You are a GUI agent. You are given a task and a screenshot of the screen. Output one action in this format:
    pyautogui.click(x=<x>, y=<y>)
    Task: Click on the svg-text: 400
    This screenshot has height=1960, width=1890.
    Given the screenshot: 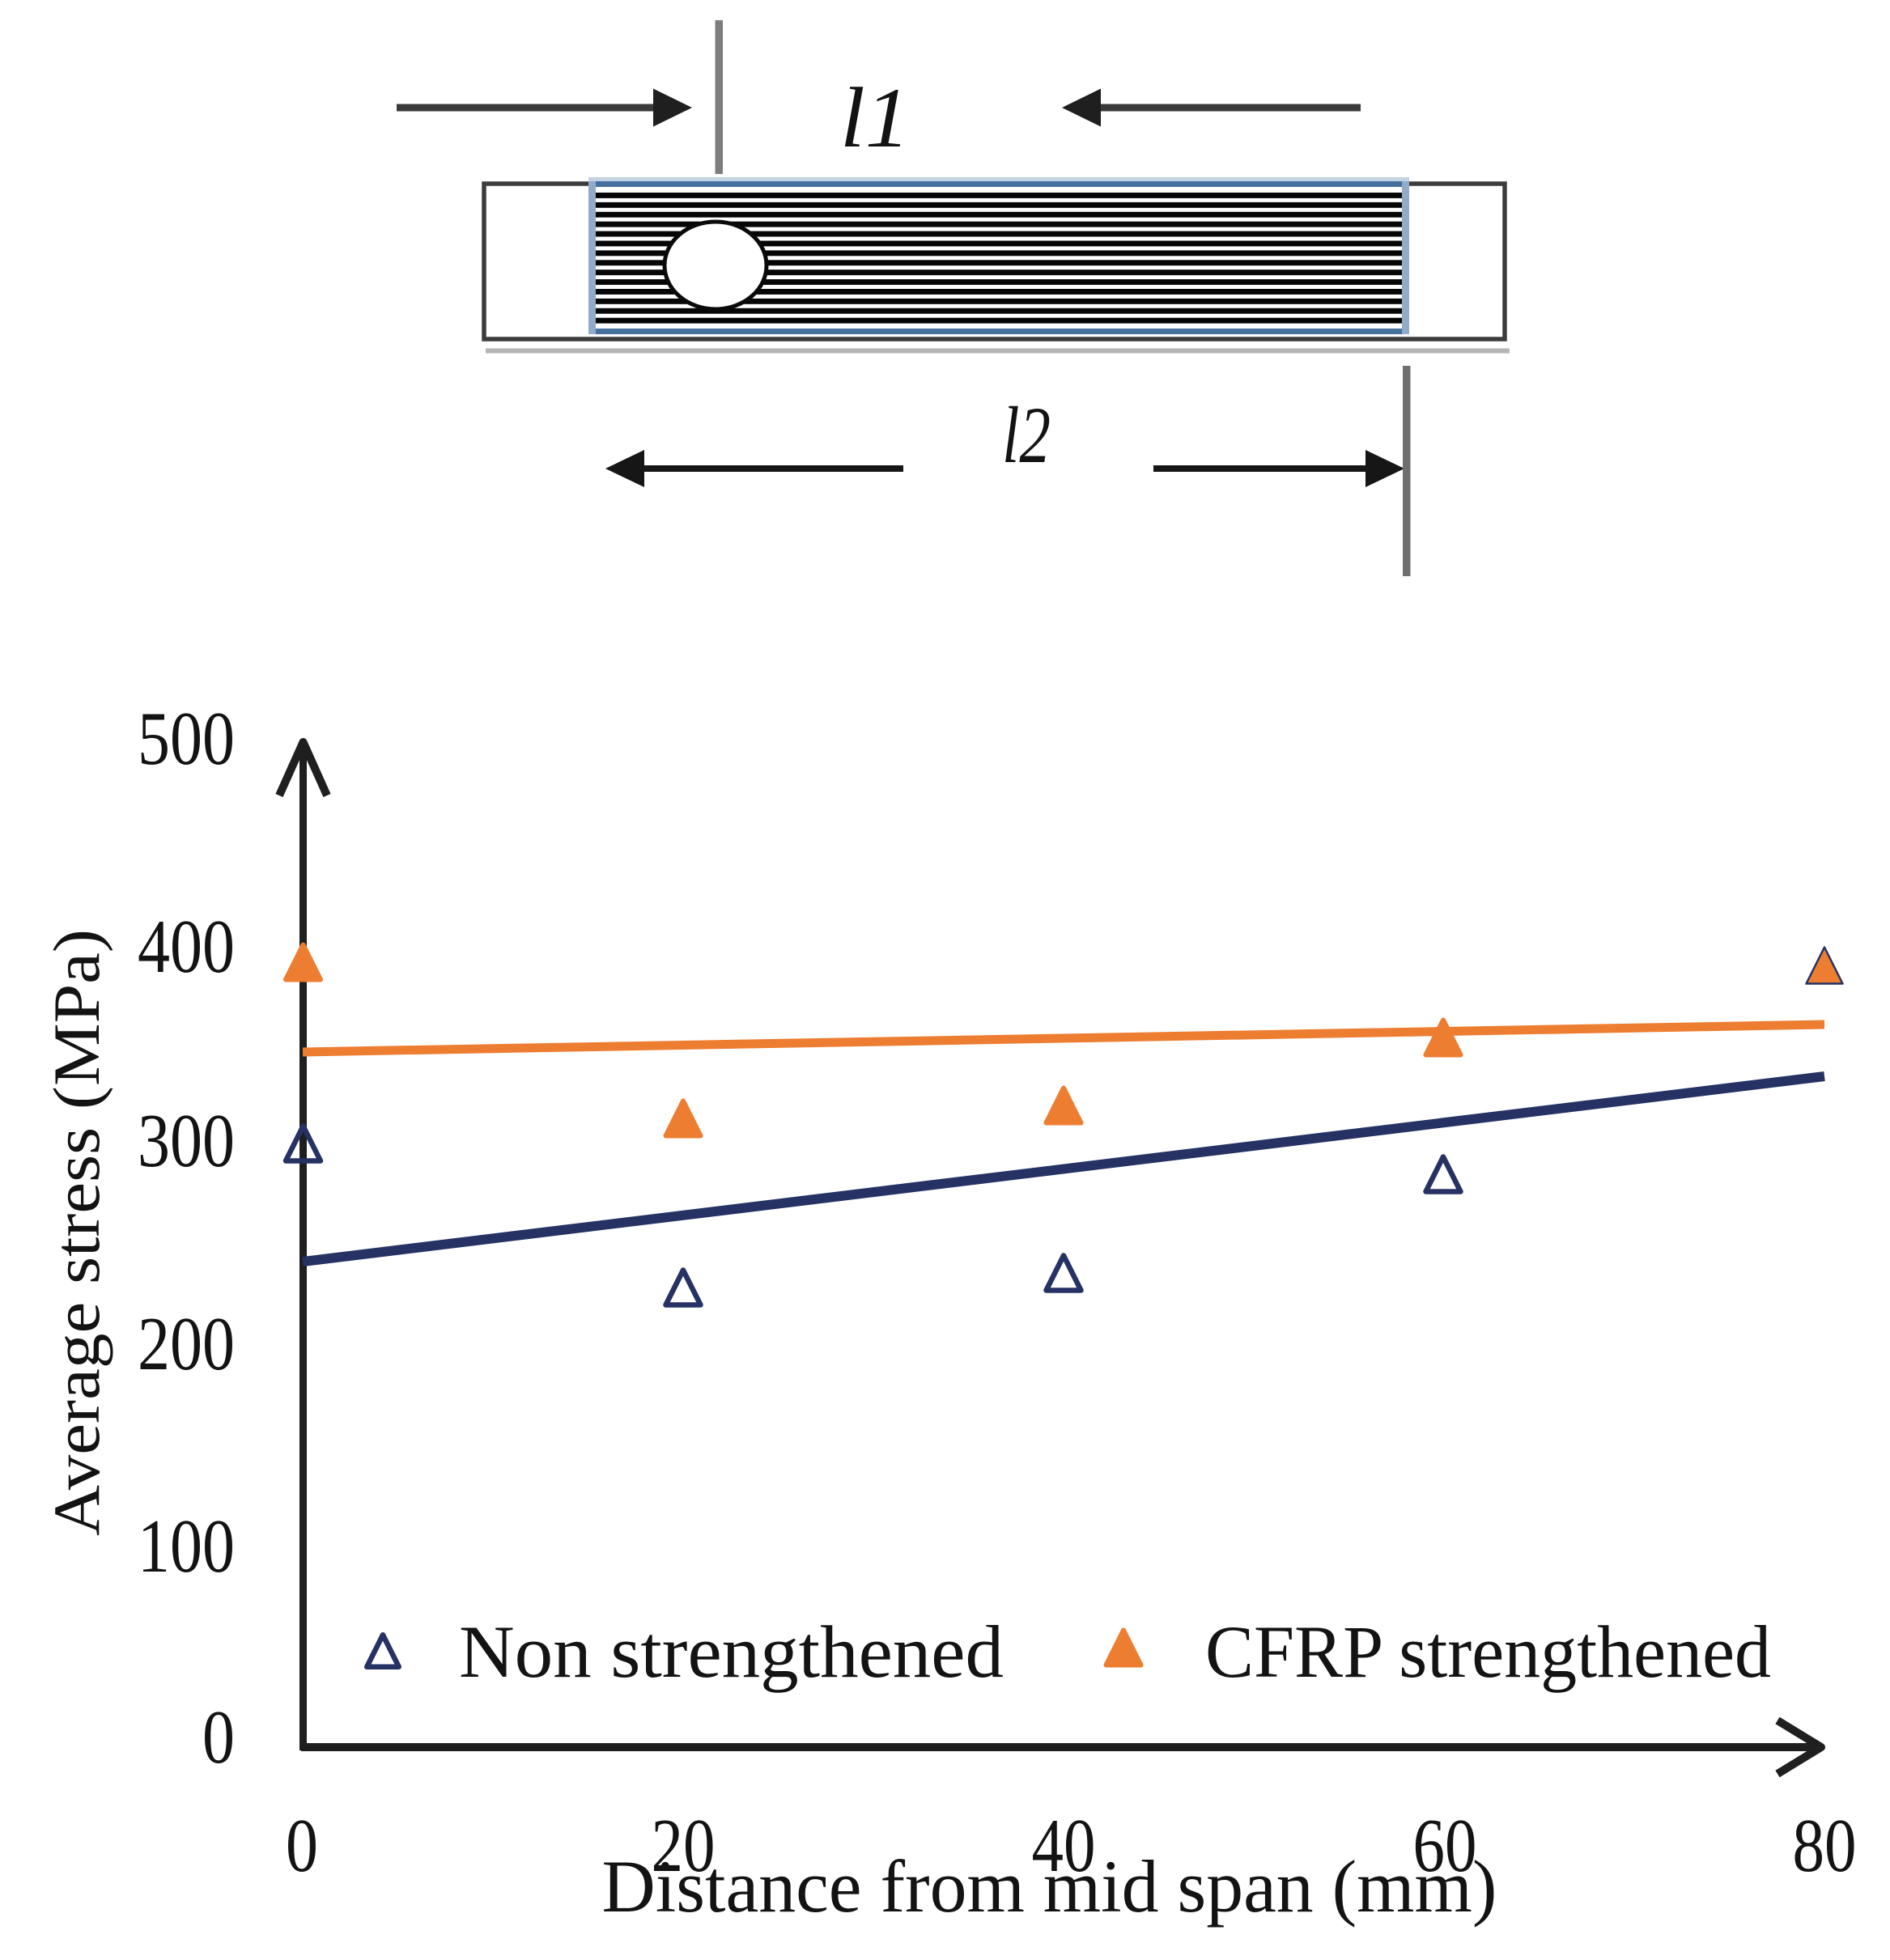 What is the action you would take?
    pyautogui.click(x=186, y=947)
    